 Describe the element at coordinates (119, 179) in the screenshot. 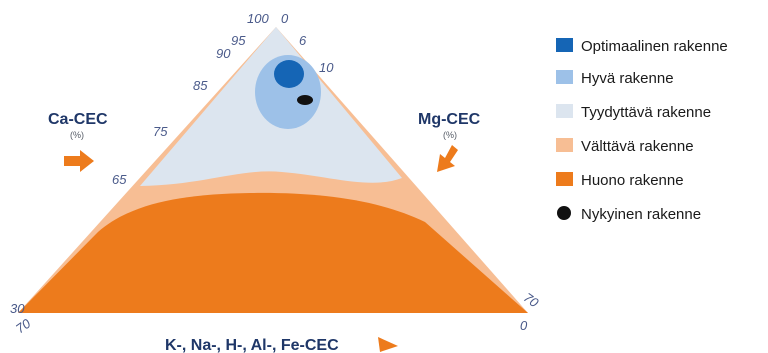

I see `tick-left-65: 65` at that location.